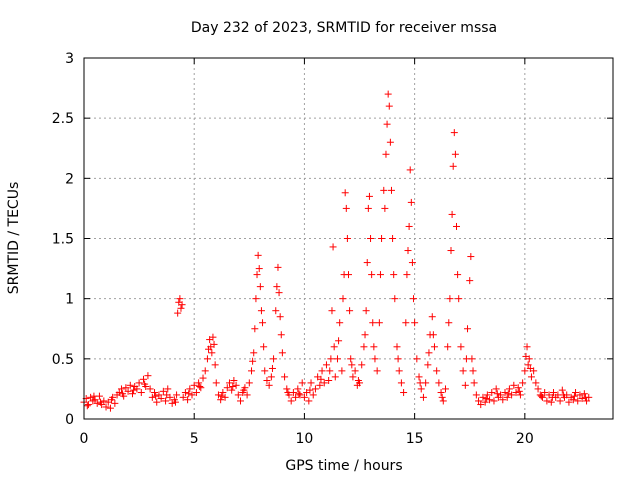  Describe the element at coordinates (69, 59) in the screenshot. I see `y-tick-label: 3` at that location.